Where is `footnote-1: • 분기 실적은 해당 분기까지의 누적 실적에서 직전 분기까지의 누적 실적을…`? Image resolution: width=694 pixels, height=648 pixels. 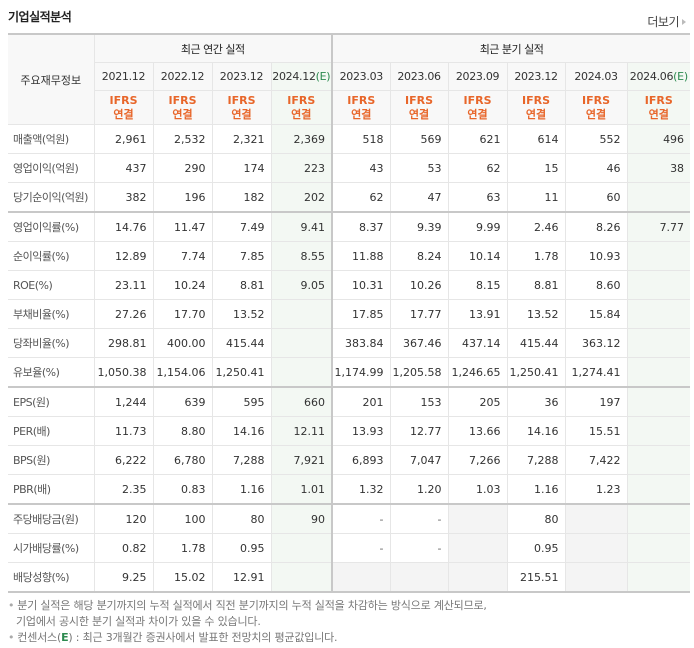 footnote-1: • 분기 실적은 해당 분기까지의 누적 실적에서 직전 분기까지의 누적 실적을… is located at coordinates (247, 605).